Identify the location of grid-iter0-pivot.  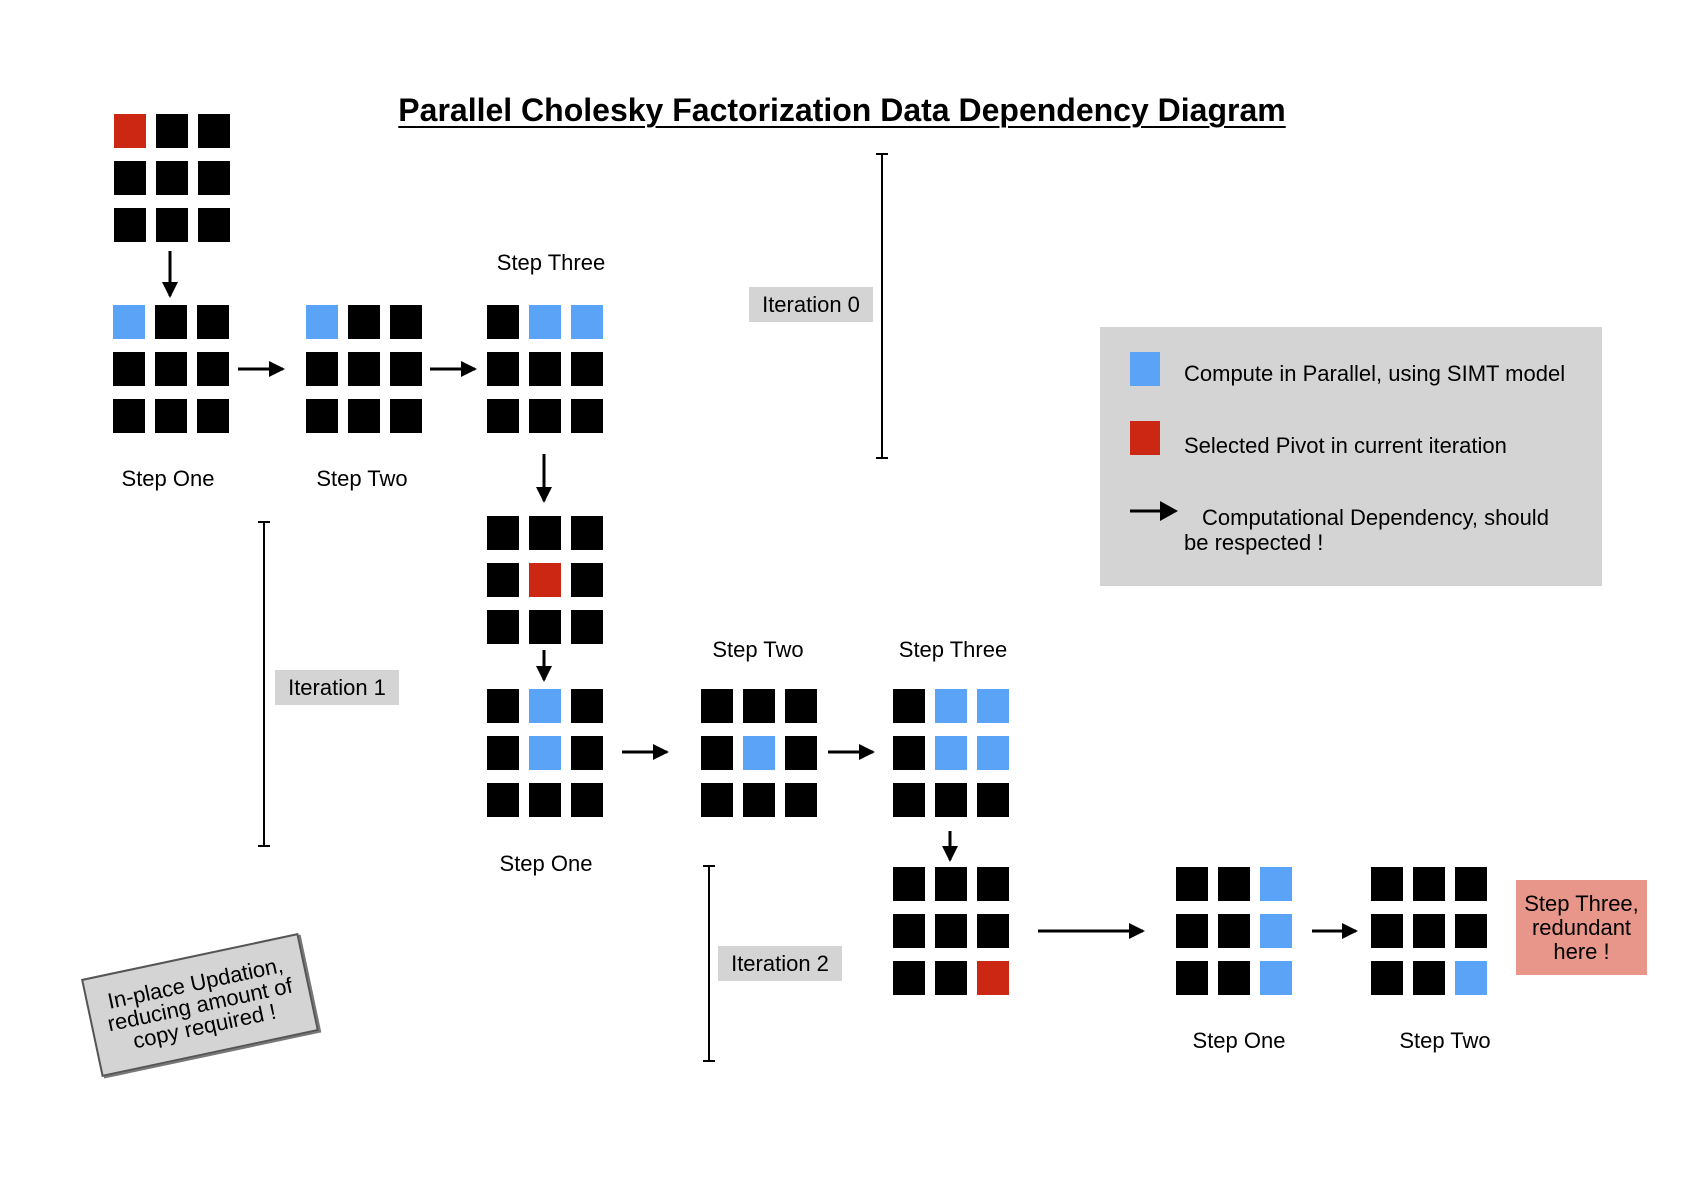
(172, 178).